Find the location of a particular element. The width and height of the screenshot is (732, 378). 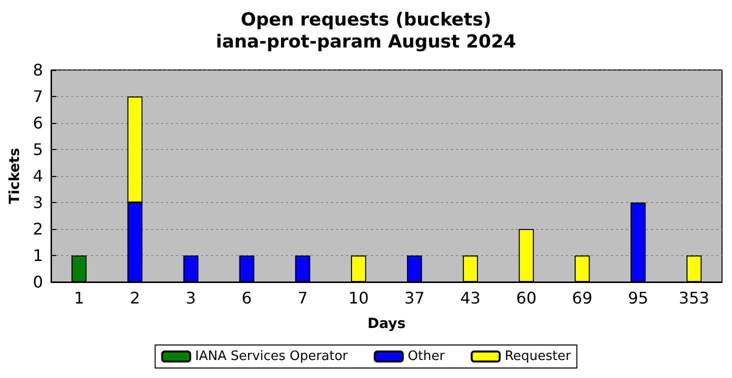

x-axis-title: Days is located at coordinates (386, 324).